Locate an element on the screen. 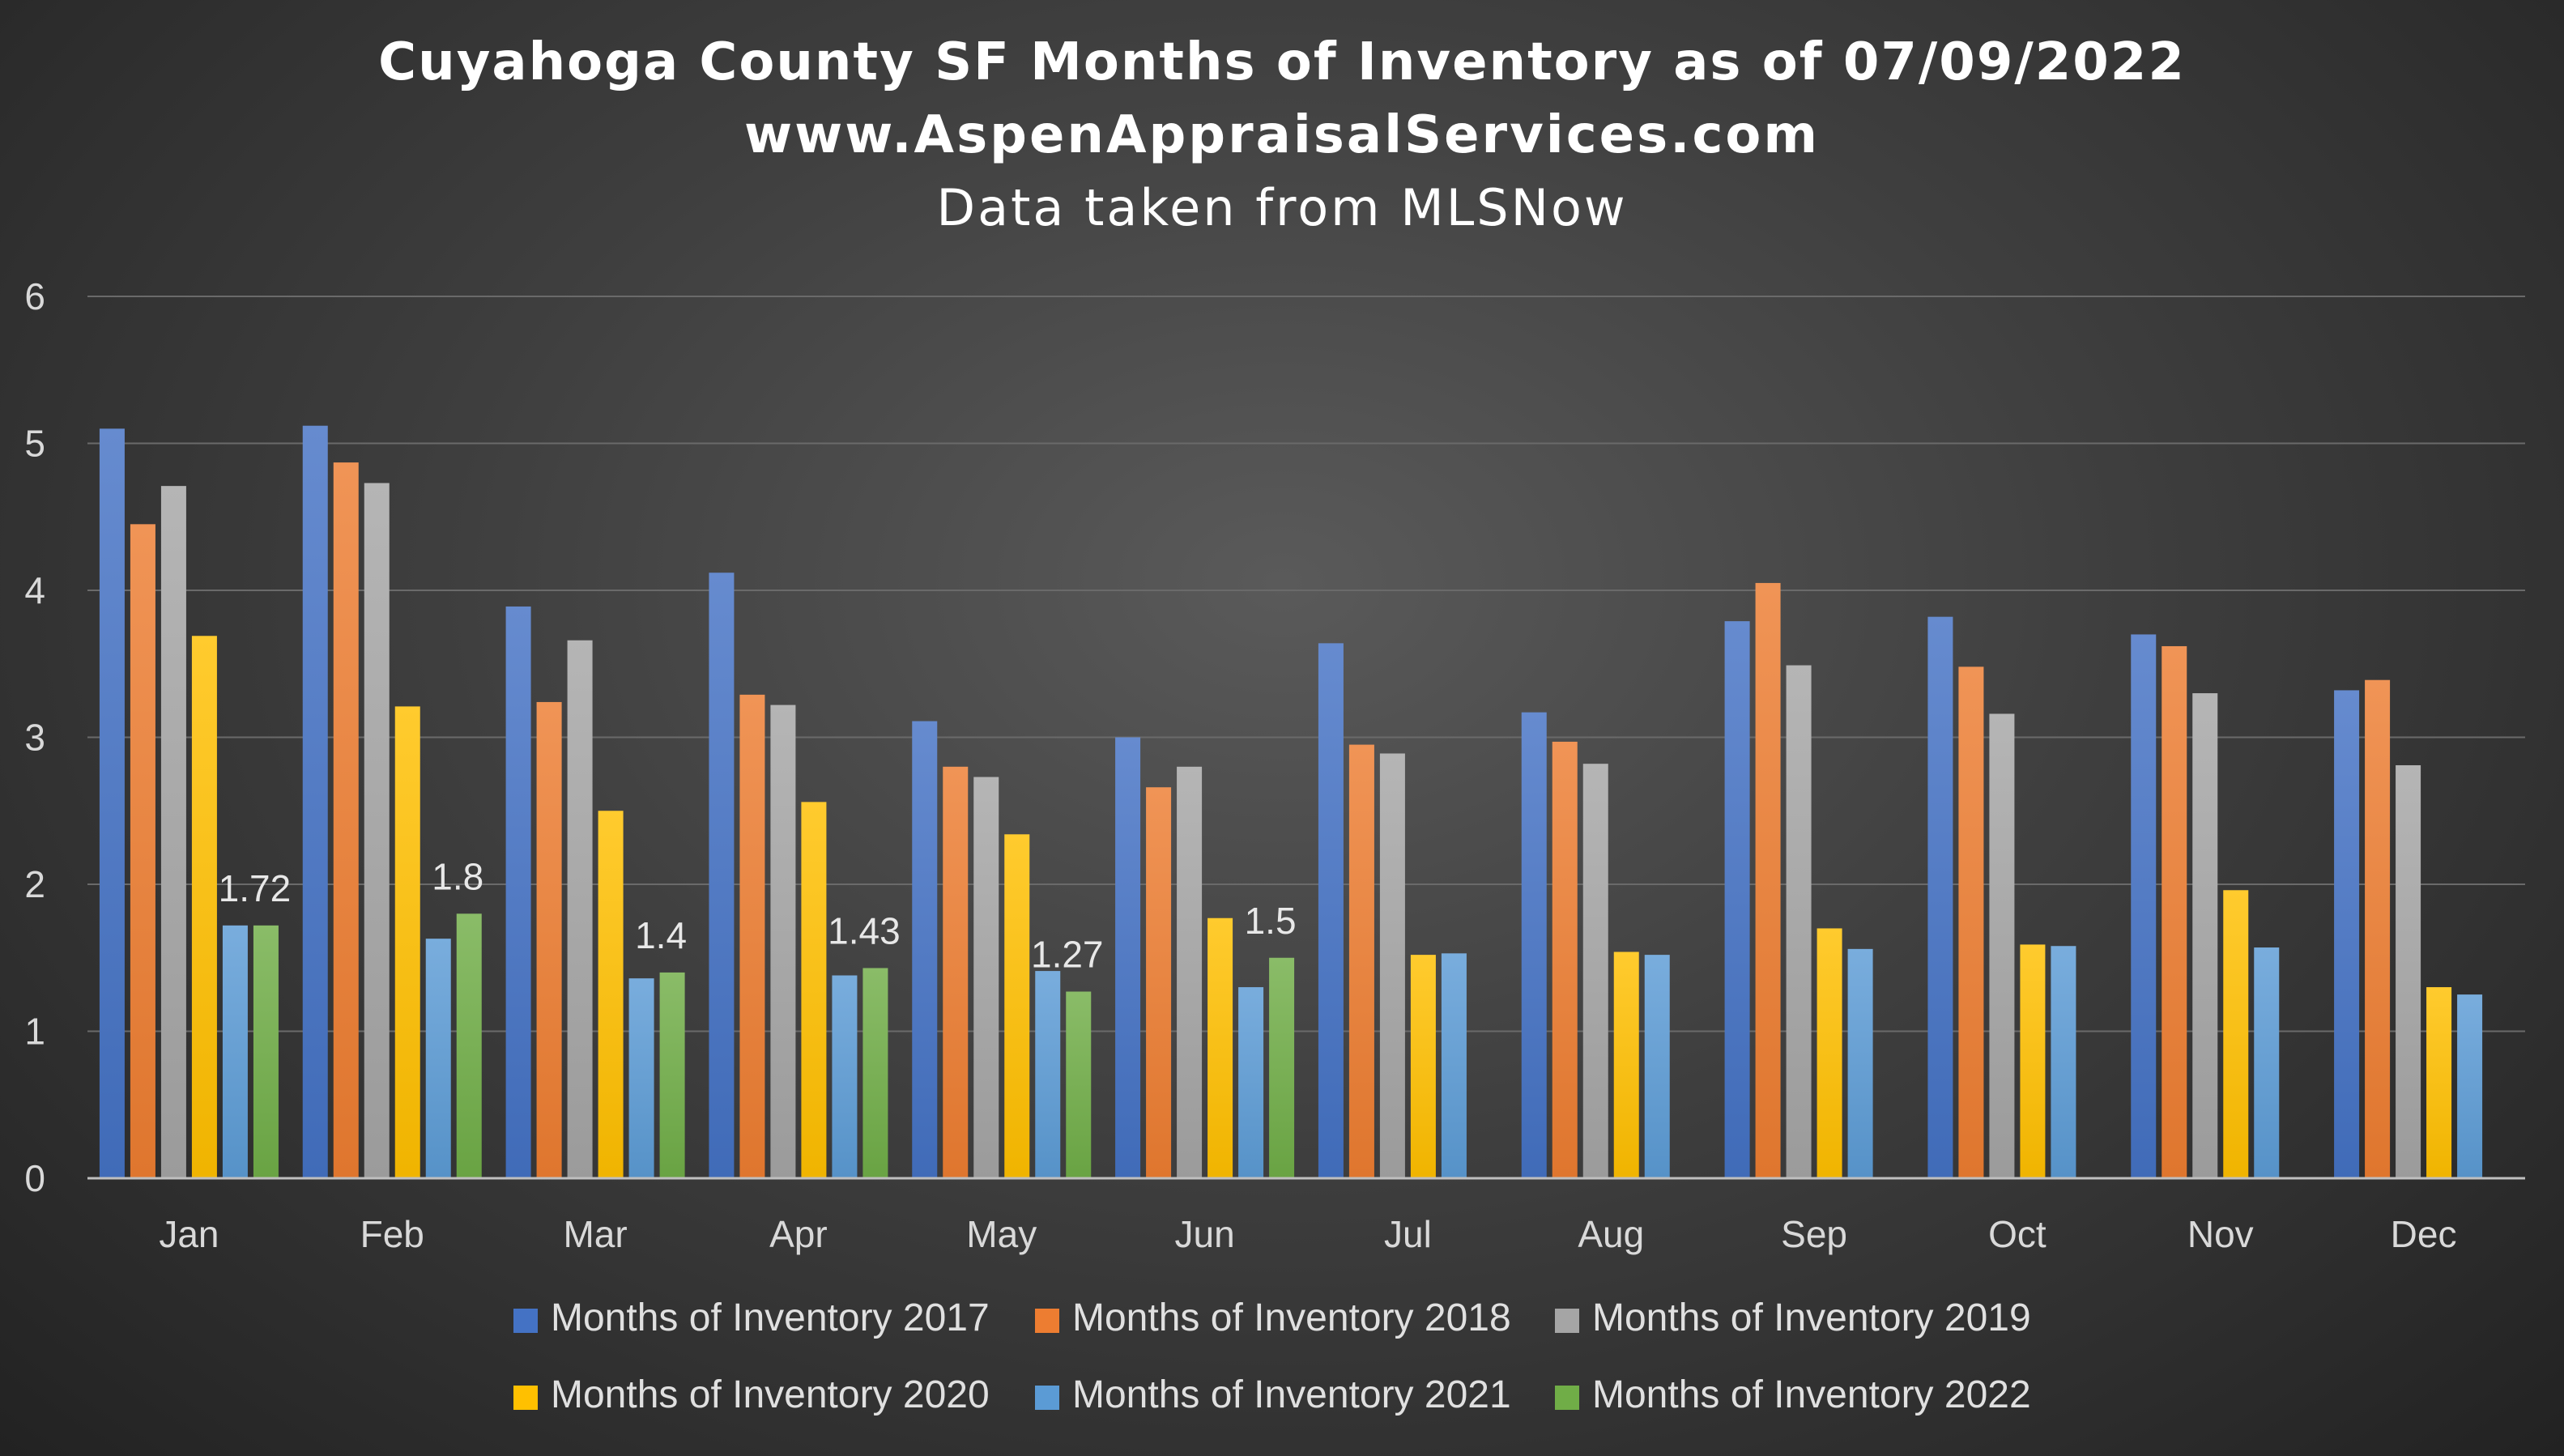 The image size is (2564, 1456). x-tick-label: Jun is located at coordinates (1204, 1234).